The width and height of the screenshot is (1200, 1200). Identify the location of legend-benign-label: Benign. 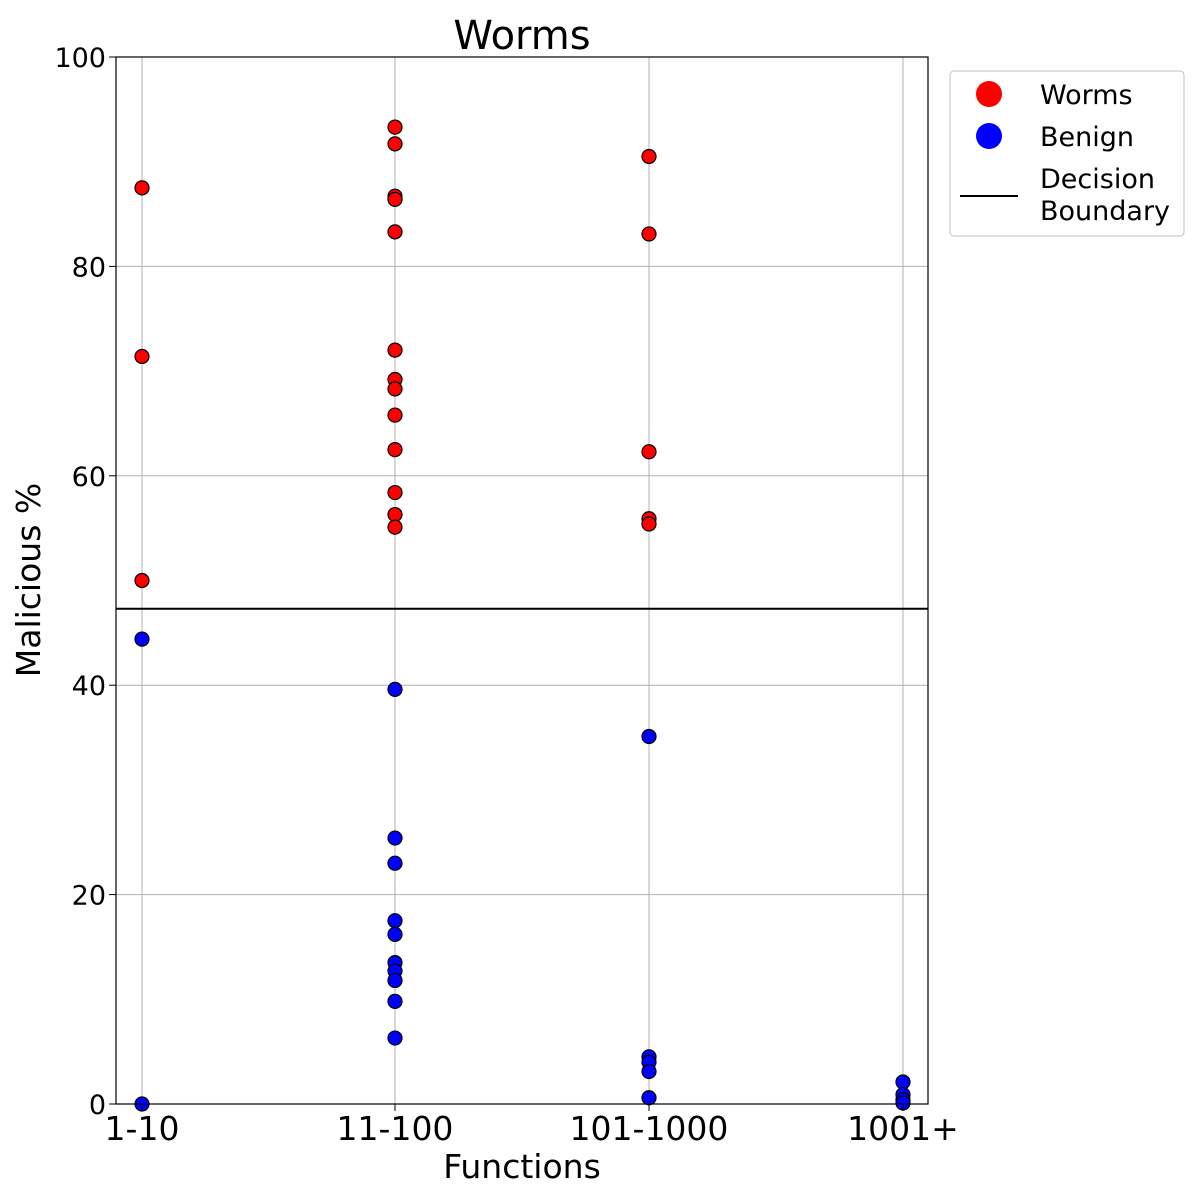
(1087, 137).